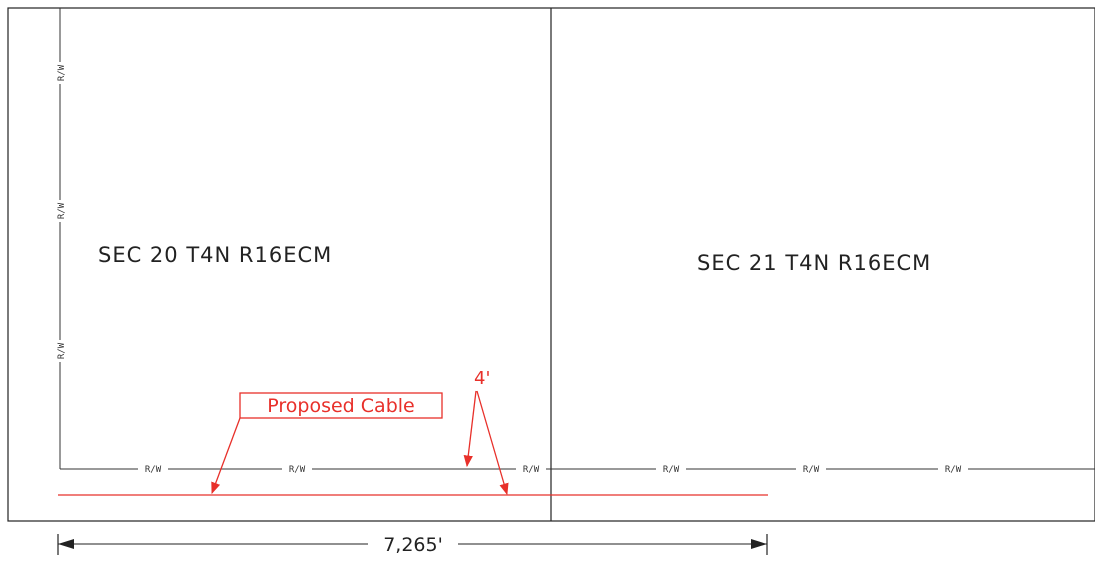 This screenshot has height=561, width=1095. What do you see at coordinates (953, 470) in the screenshot?
I see `rw-label-horizontal-6: R/W` at bounding box center [953, 470].